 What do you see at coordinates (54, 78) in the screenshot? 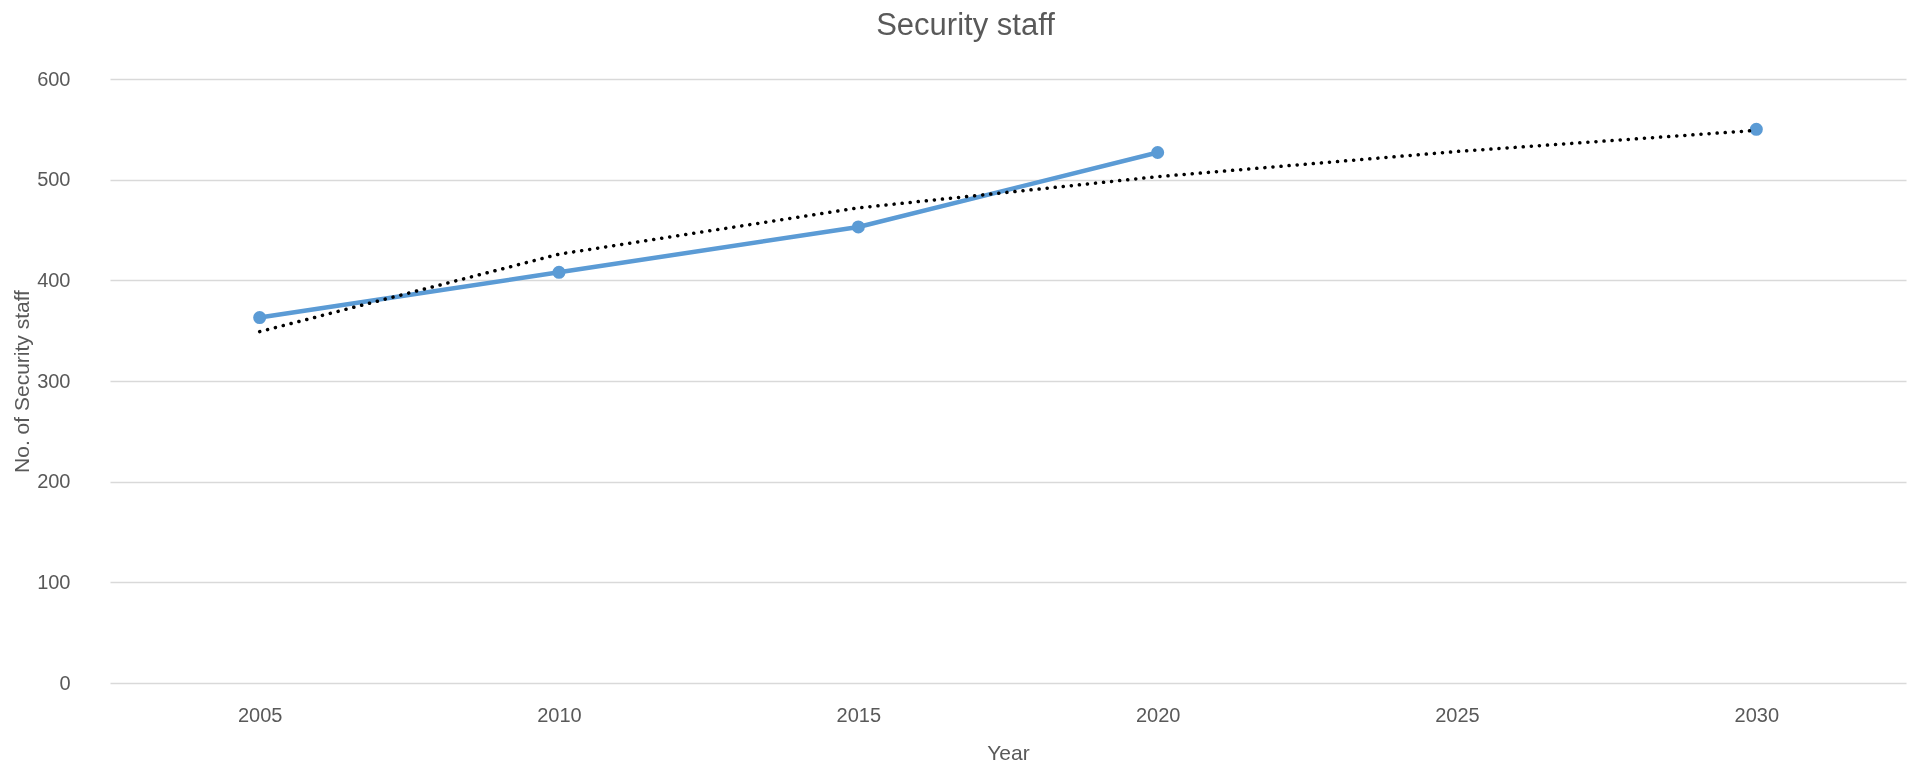
I see `y-tick-label: 600` at bounding box center [54, 78].